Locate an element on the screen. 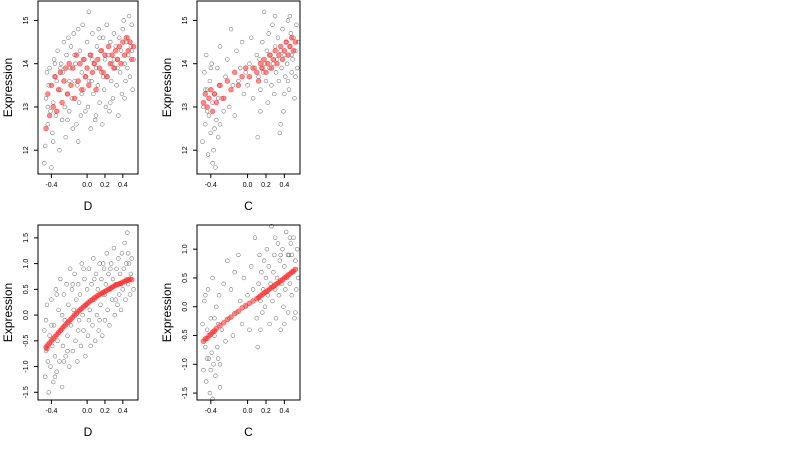 This screenshot has width=800, height=450. fitted-series is located at coordinates (89, 314).